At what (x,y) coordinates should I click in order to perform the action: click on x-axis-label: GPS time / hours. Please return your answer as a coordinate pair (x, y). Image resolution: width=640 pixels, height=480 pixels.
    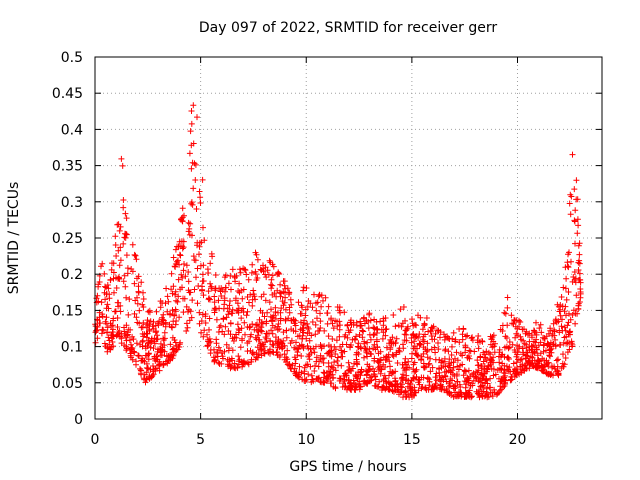
    Looking at the image, I should click on (347, 467).